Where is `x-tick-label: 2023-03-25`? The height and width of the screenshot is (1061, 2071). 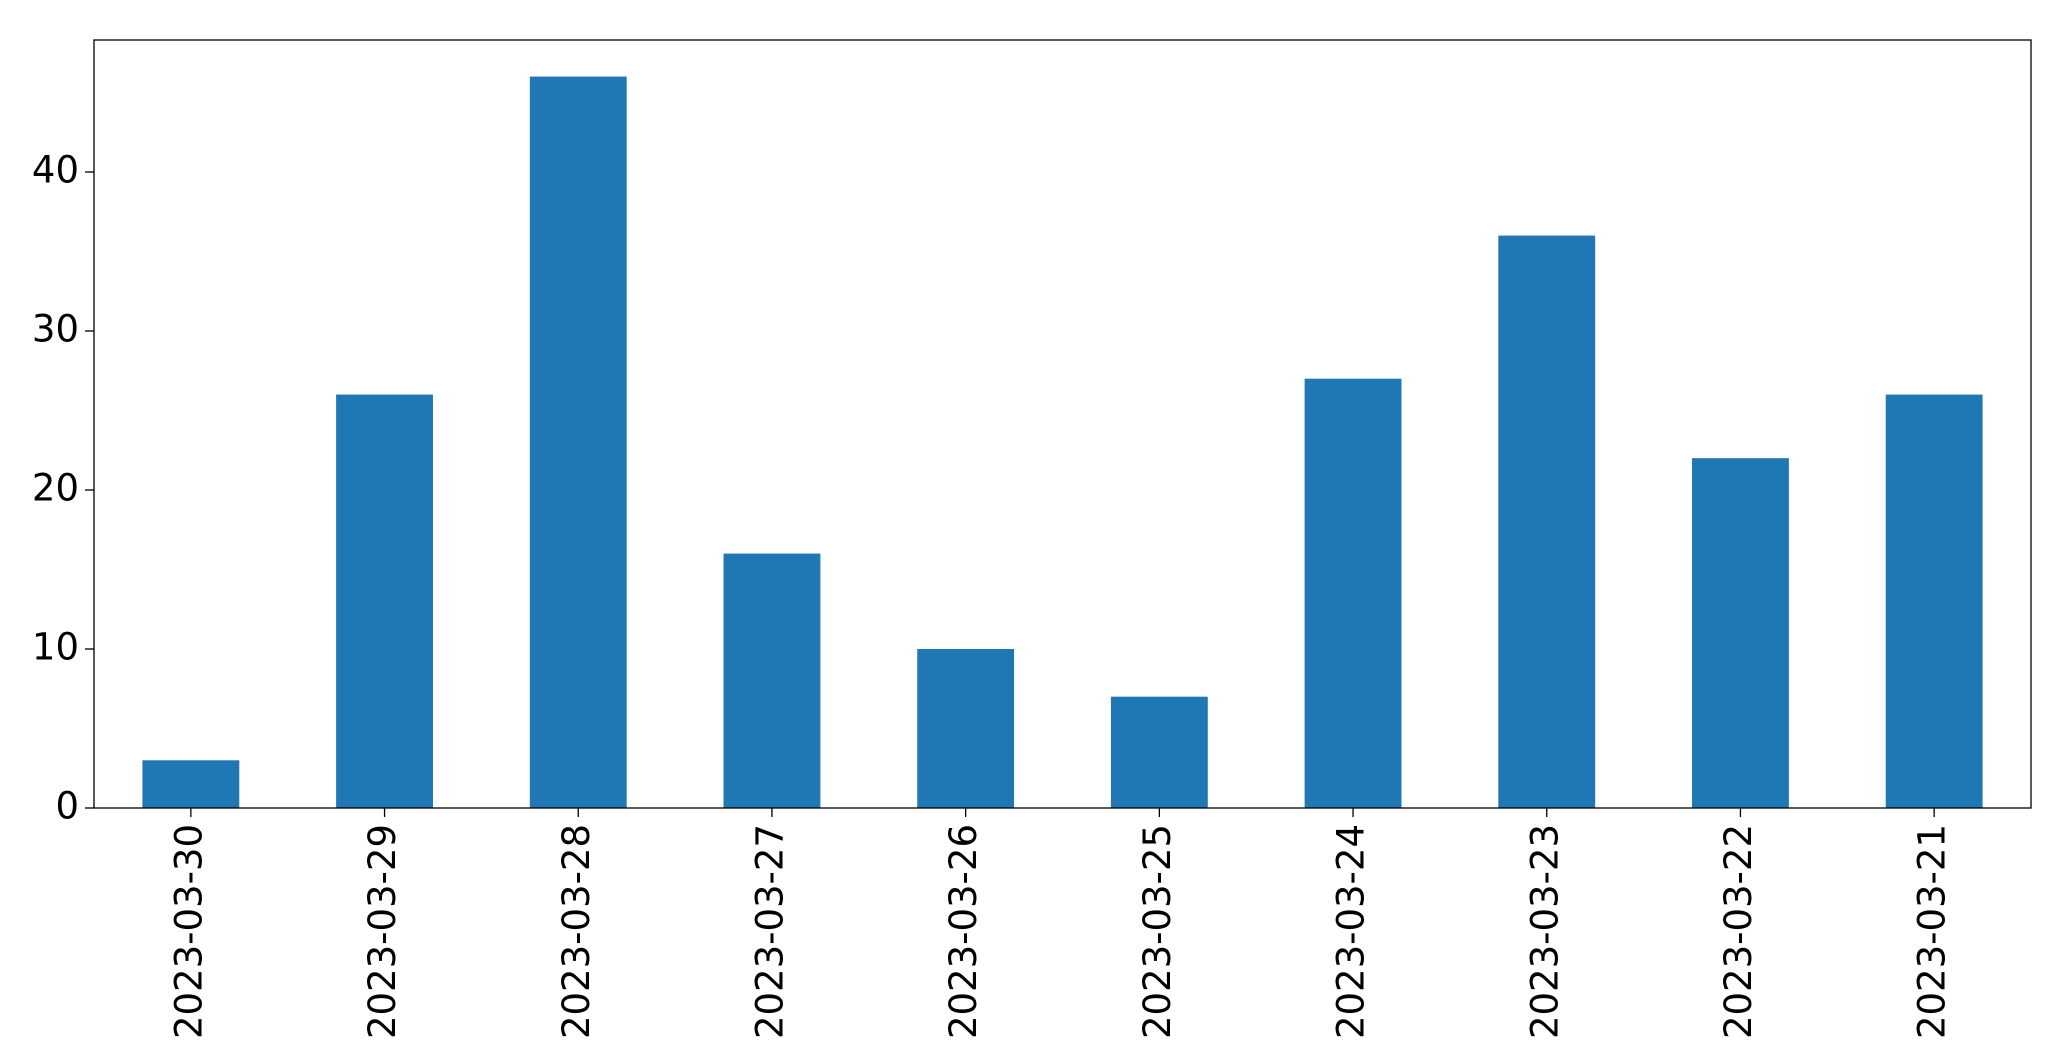 x-tick-label: 2023-03-25 is located at coordinates (1157, 931).